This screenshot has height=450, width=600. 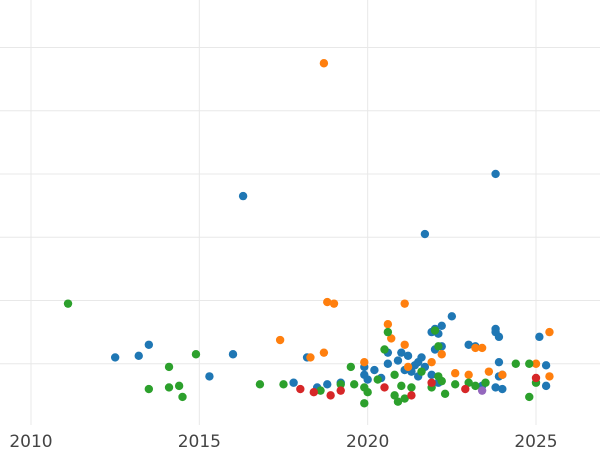 What do you see at coordinates (283, 441) in the screenshot?
I see `x-axis-ticks: 2010 2015 2020 2025` at bounding box center [283, 441].